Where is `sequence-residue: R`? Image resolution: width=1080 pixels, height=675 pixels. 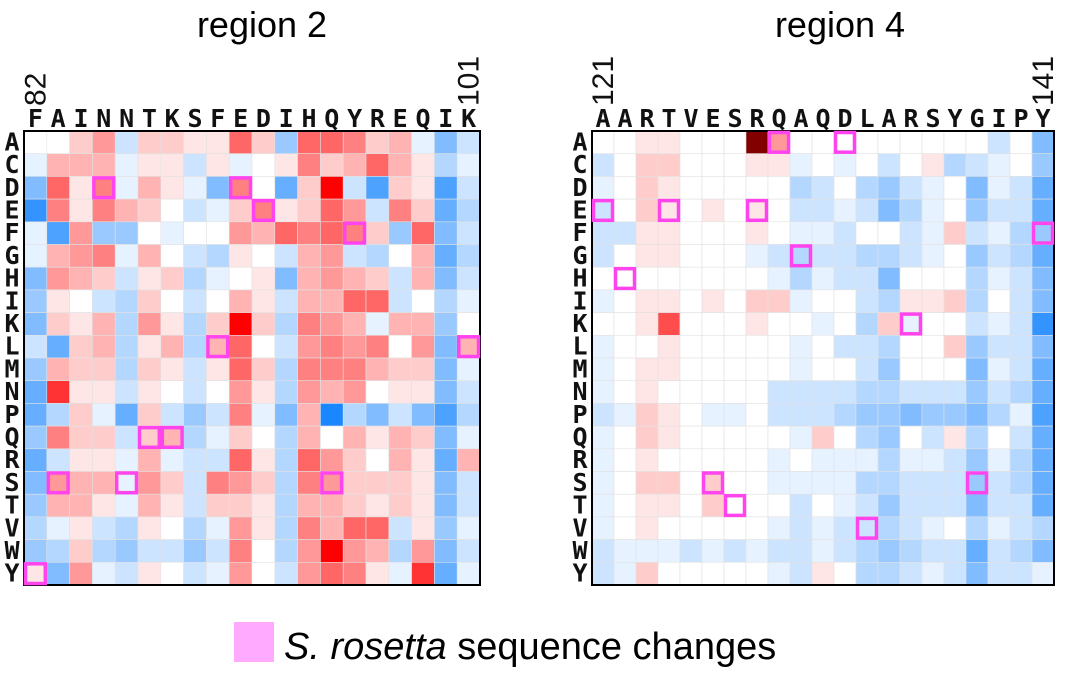
sequence-residue: R is located at coordinates (911, 118).